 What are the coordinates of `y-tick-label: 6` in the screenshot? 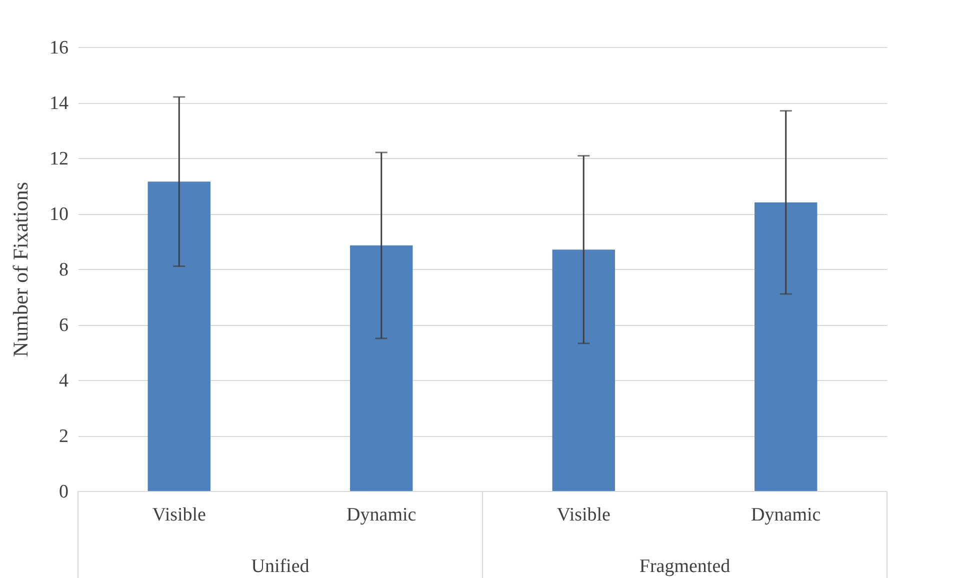 It's located at (63, 325).